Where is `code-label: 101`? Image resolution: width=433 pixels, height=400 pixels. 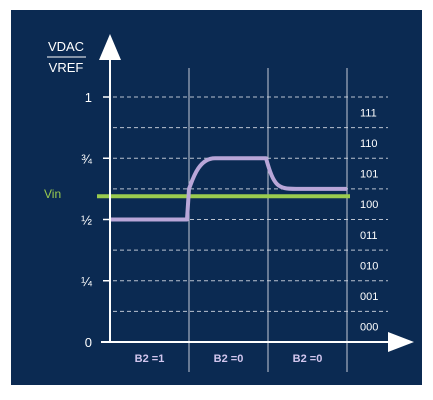 code-label: 101 is located at coordinates (369, 175).